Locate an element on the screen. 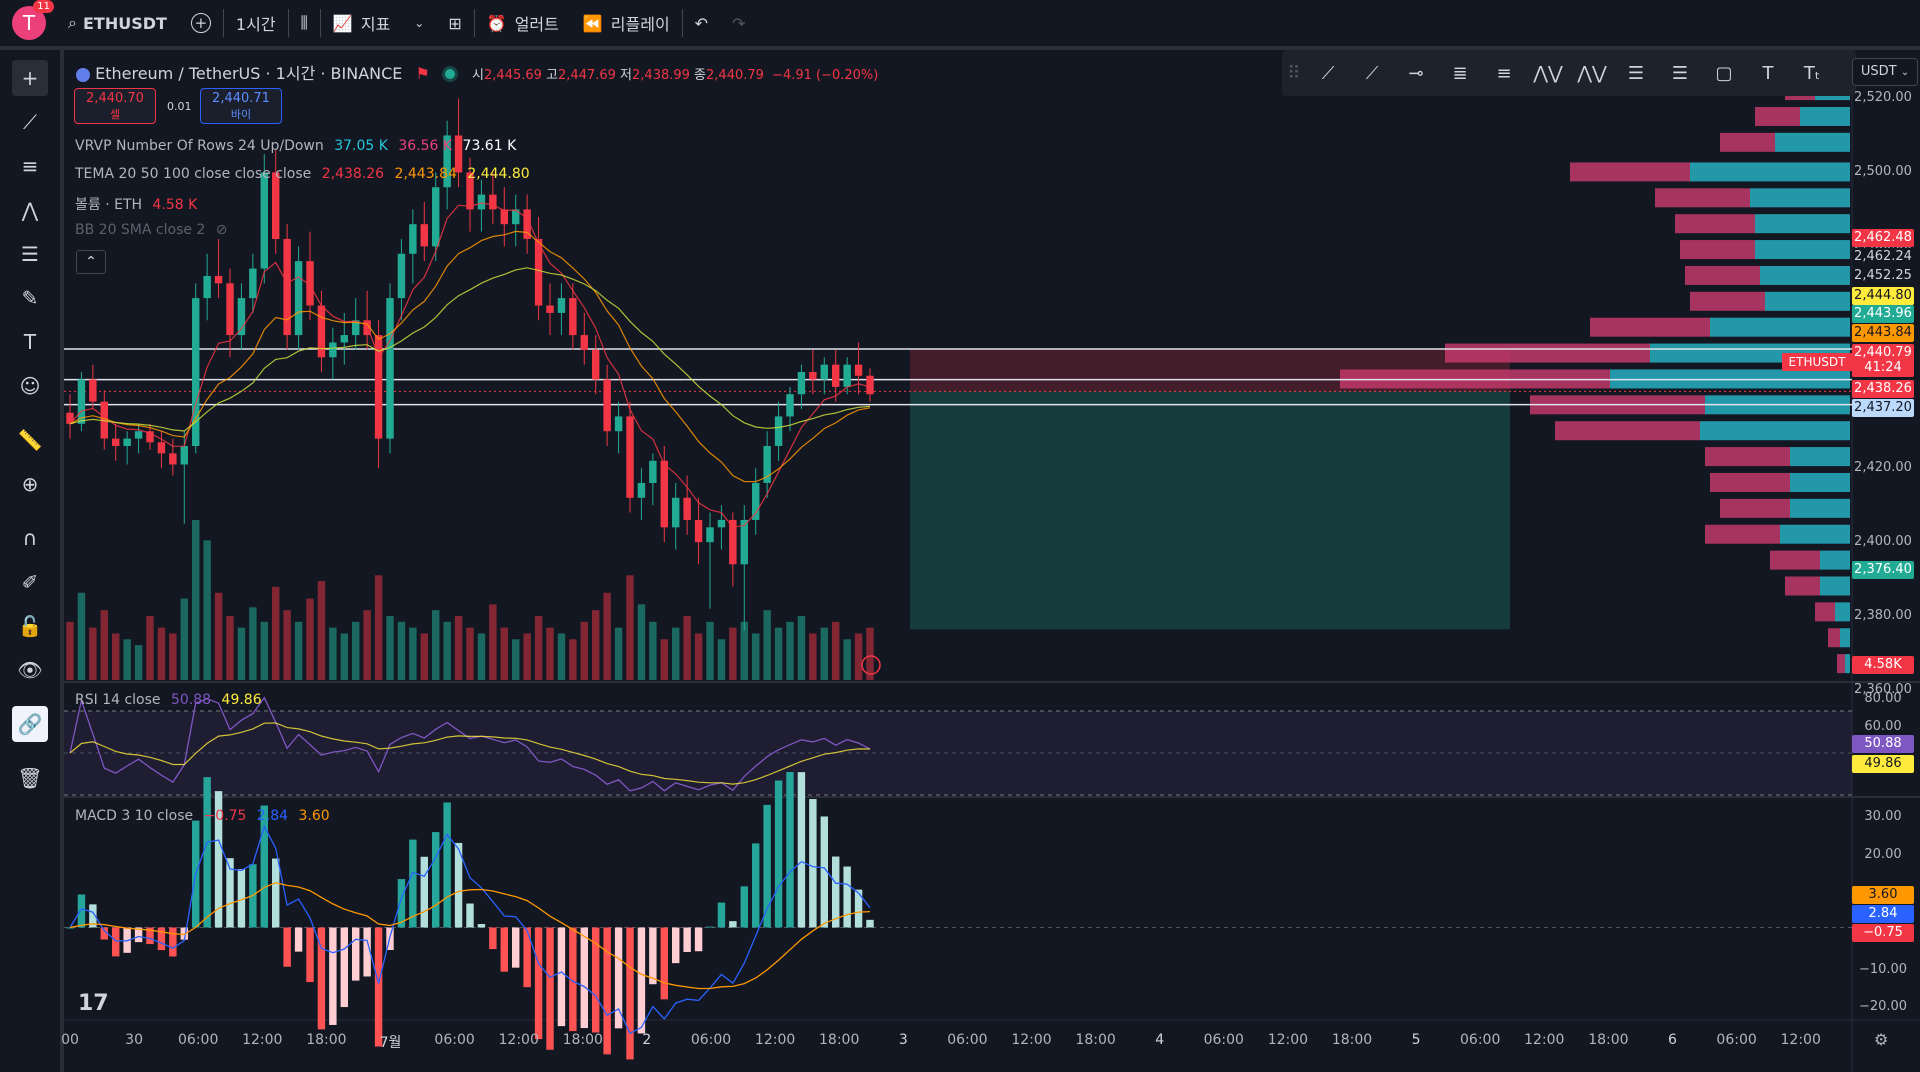 The image size is (1920, 1072). open-value: 2,445.69 is located at coordinates (513, 75).